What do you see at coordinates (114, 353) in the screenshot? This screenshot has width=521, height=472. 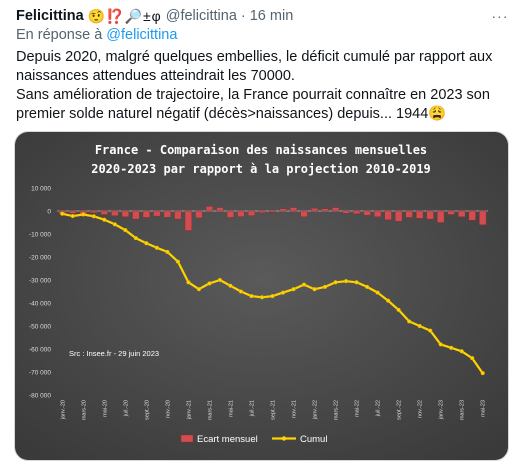 I see `chart-source-label: Src : Insee.fr - 29 juin 2023` at bounding box center [114, 353].